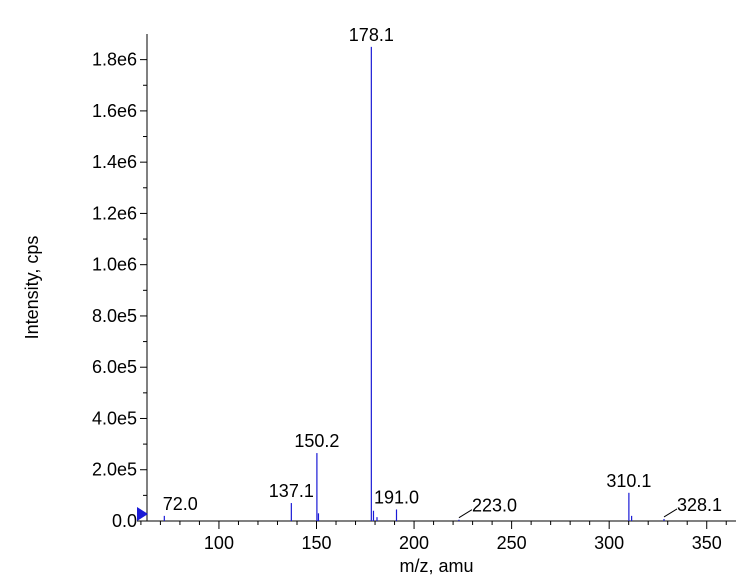 This screenshot has width=740, height=580. What do you see at coordinates (316, 441) in the screenshot?
I see `peak-label: 150.2` at bounding box center [316, 441].